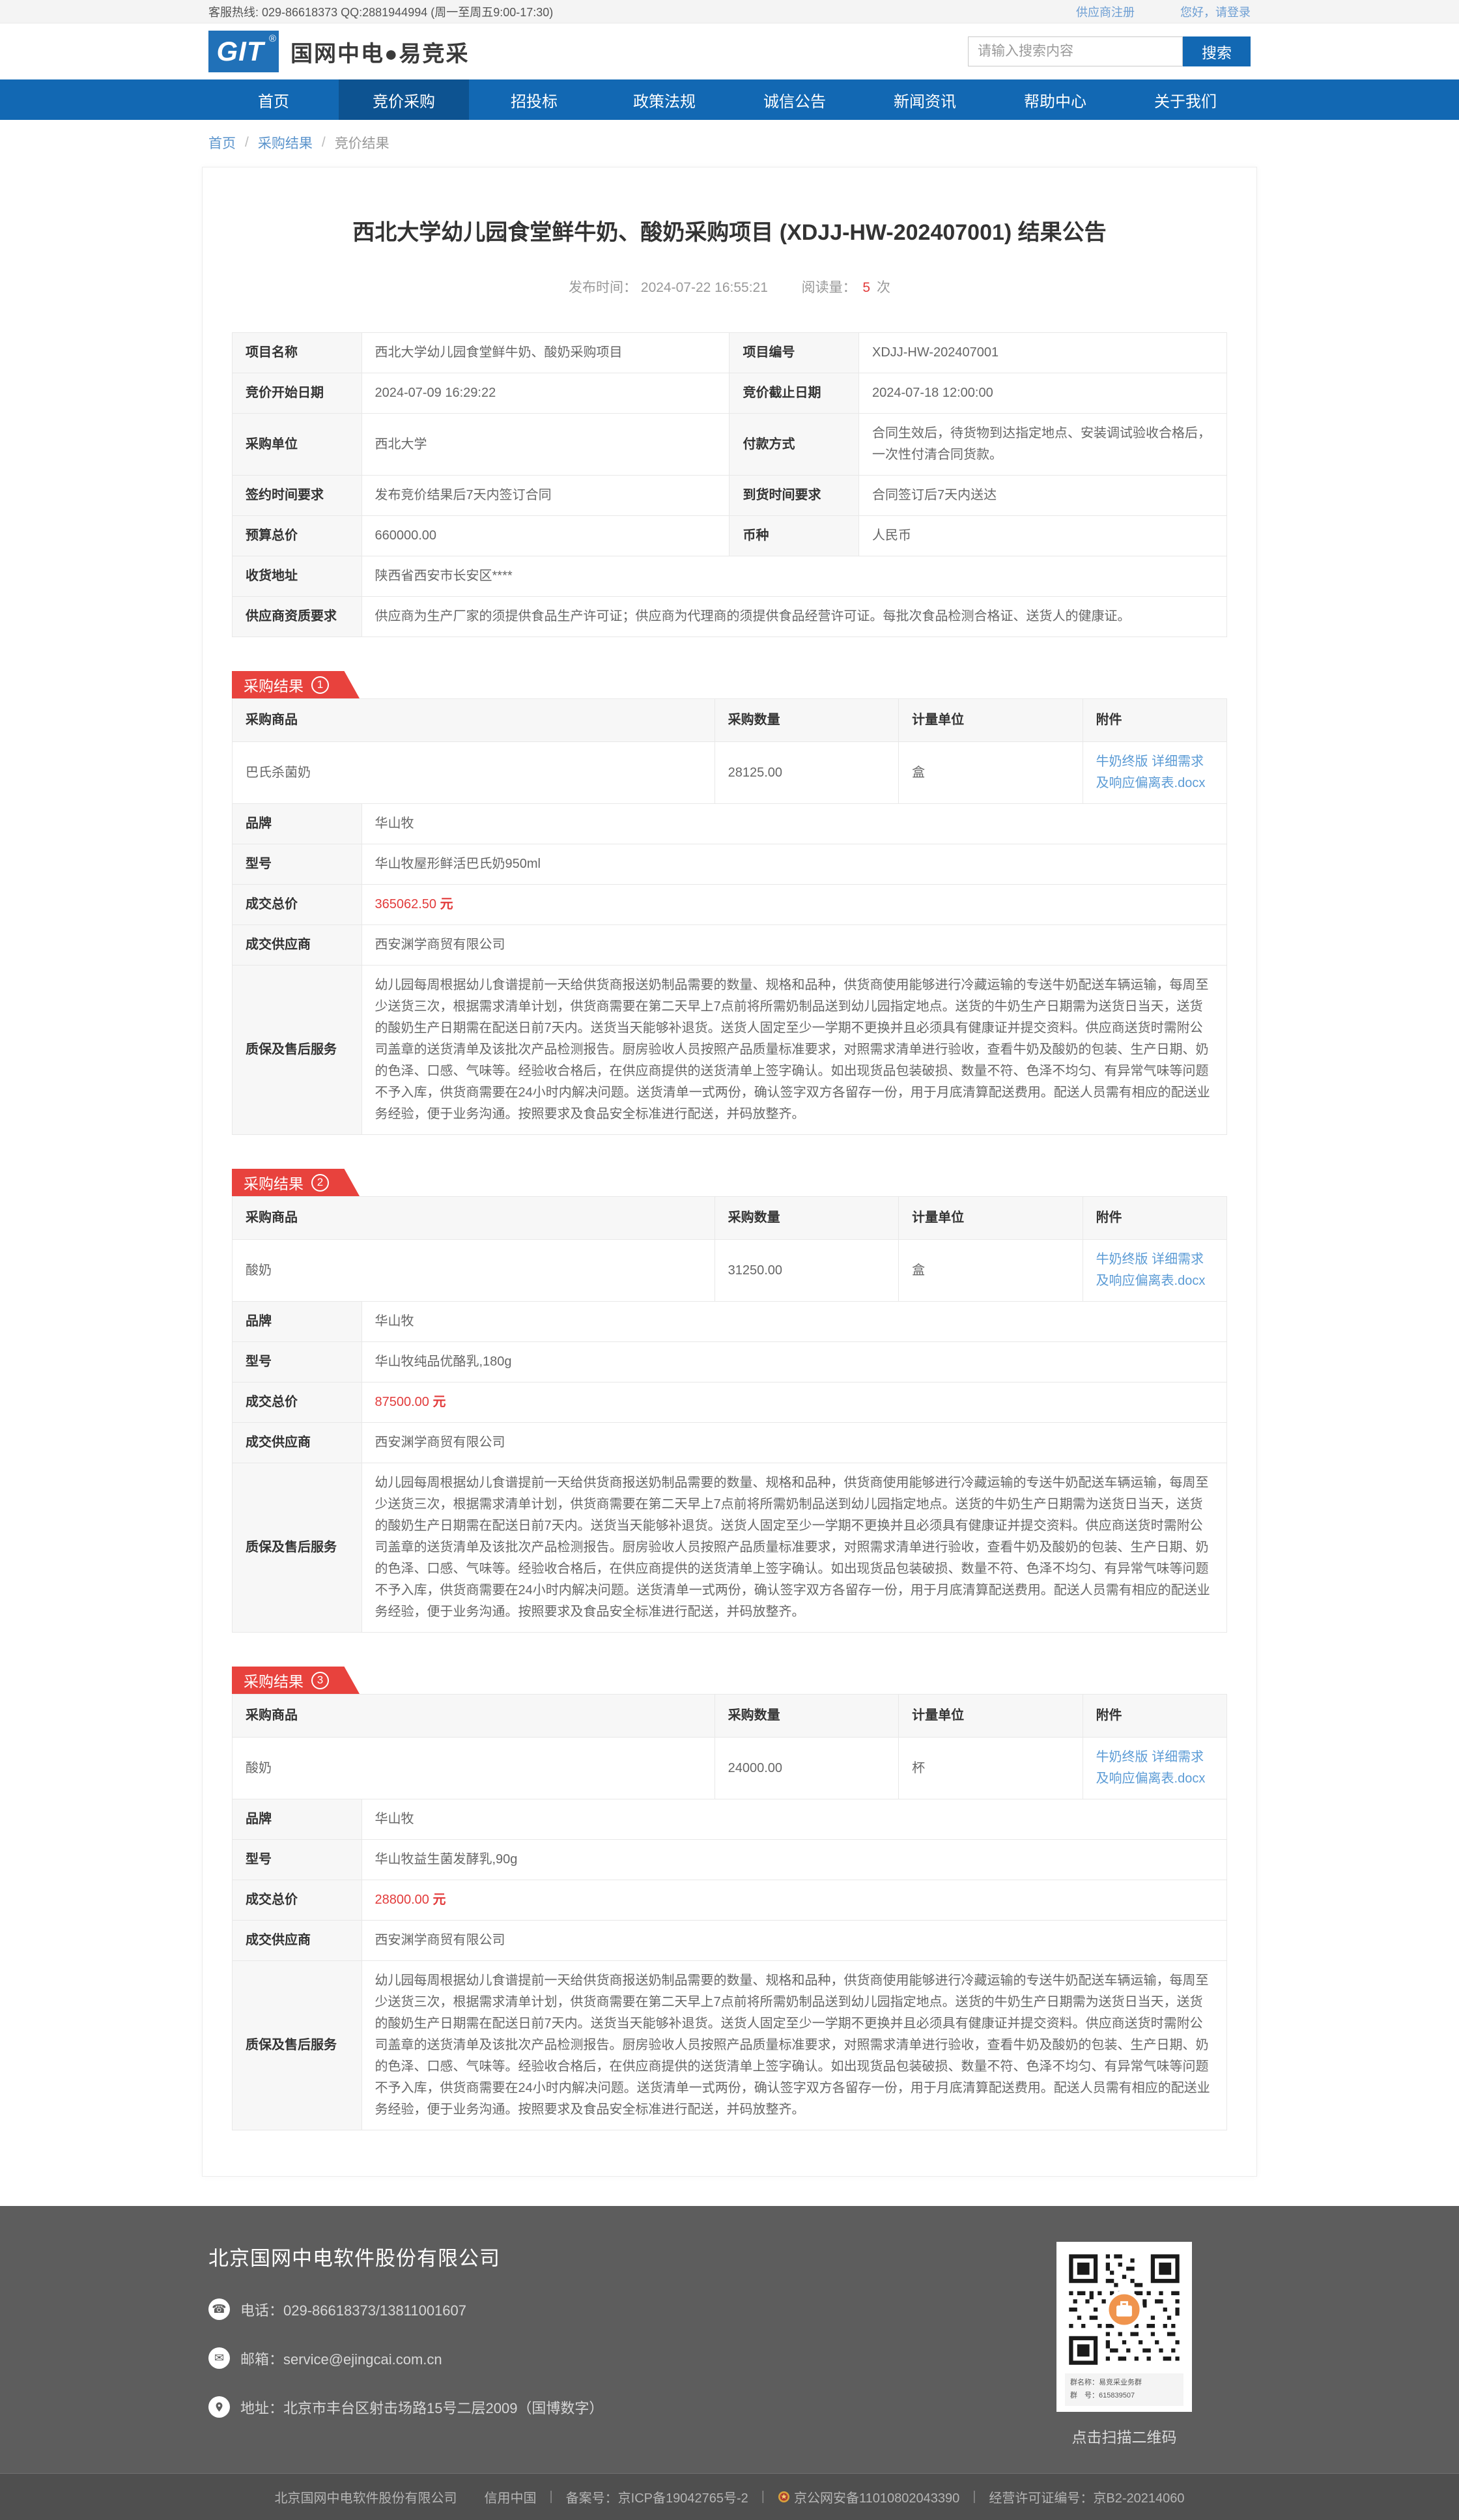  Describe the element at coordinates (297, 864) in the screenshot. I see `model-label: 型号` at that location.